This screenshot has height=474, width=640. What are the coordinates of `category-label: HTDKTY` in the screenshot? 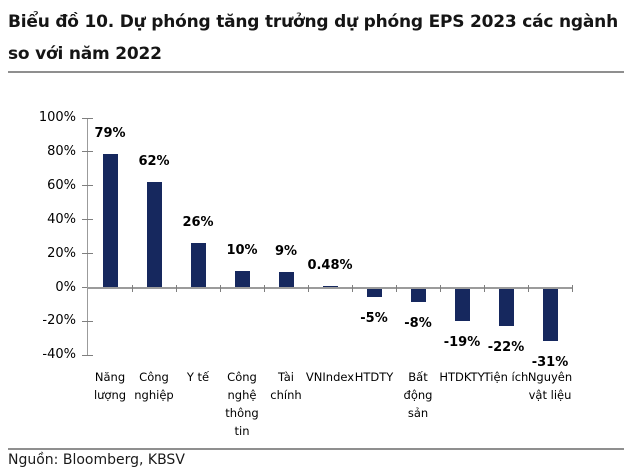 It's located at (462, 377).